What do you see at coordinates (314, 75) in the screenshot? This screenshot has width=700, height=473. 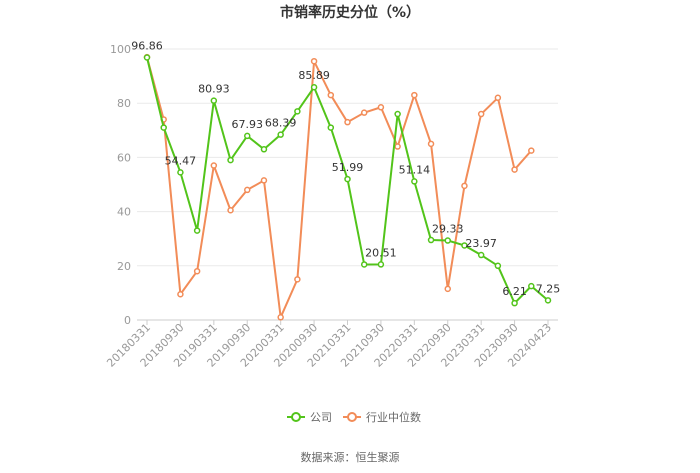 I see `data-label: 85.89` at bounding box center [314, 75].